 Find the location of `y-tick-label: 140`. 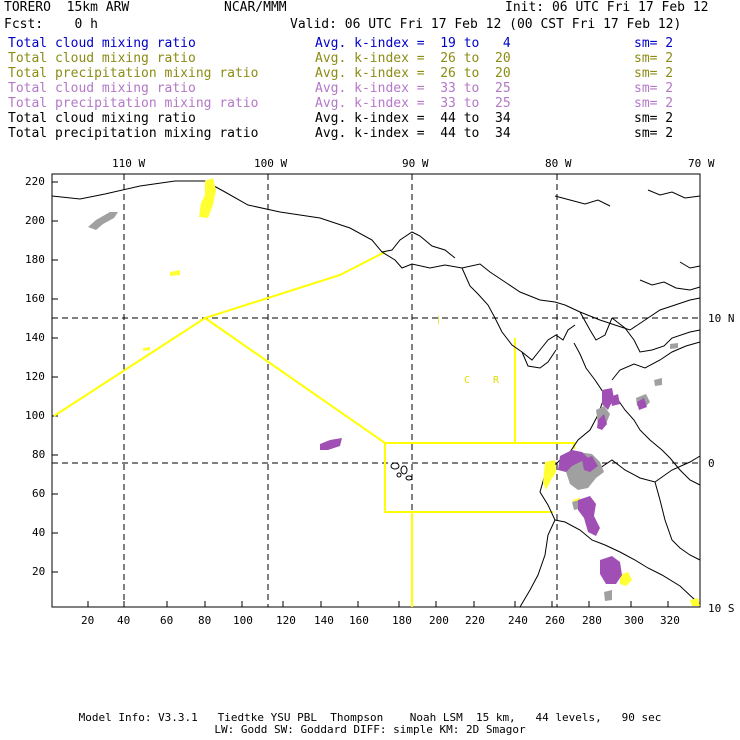

y-tick-label: 140 is located at coordinates (35, 337).